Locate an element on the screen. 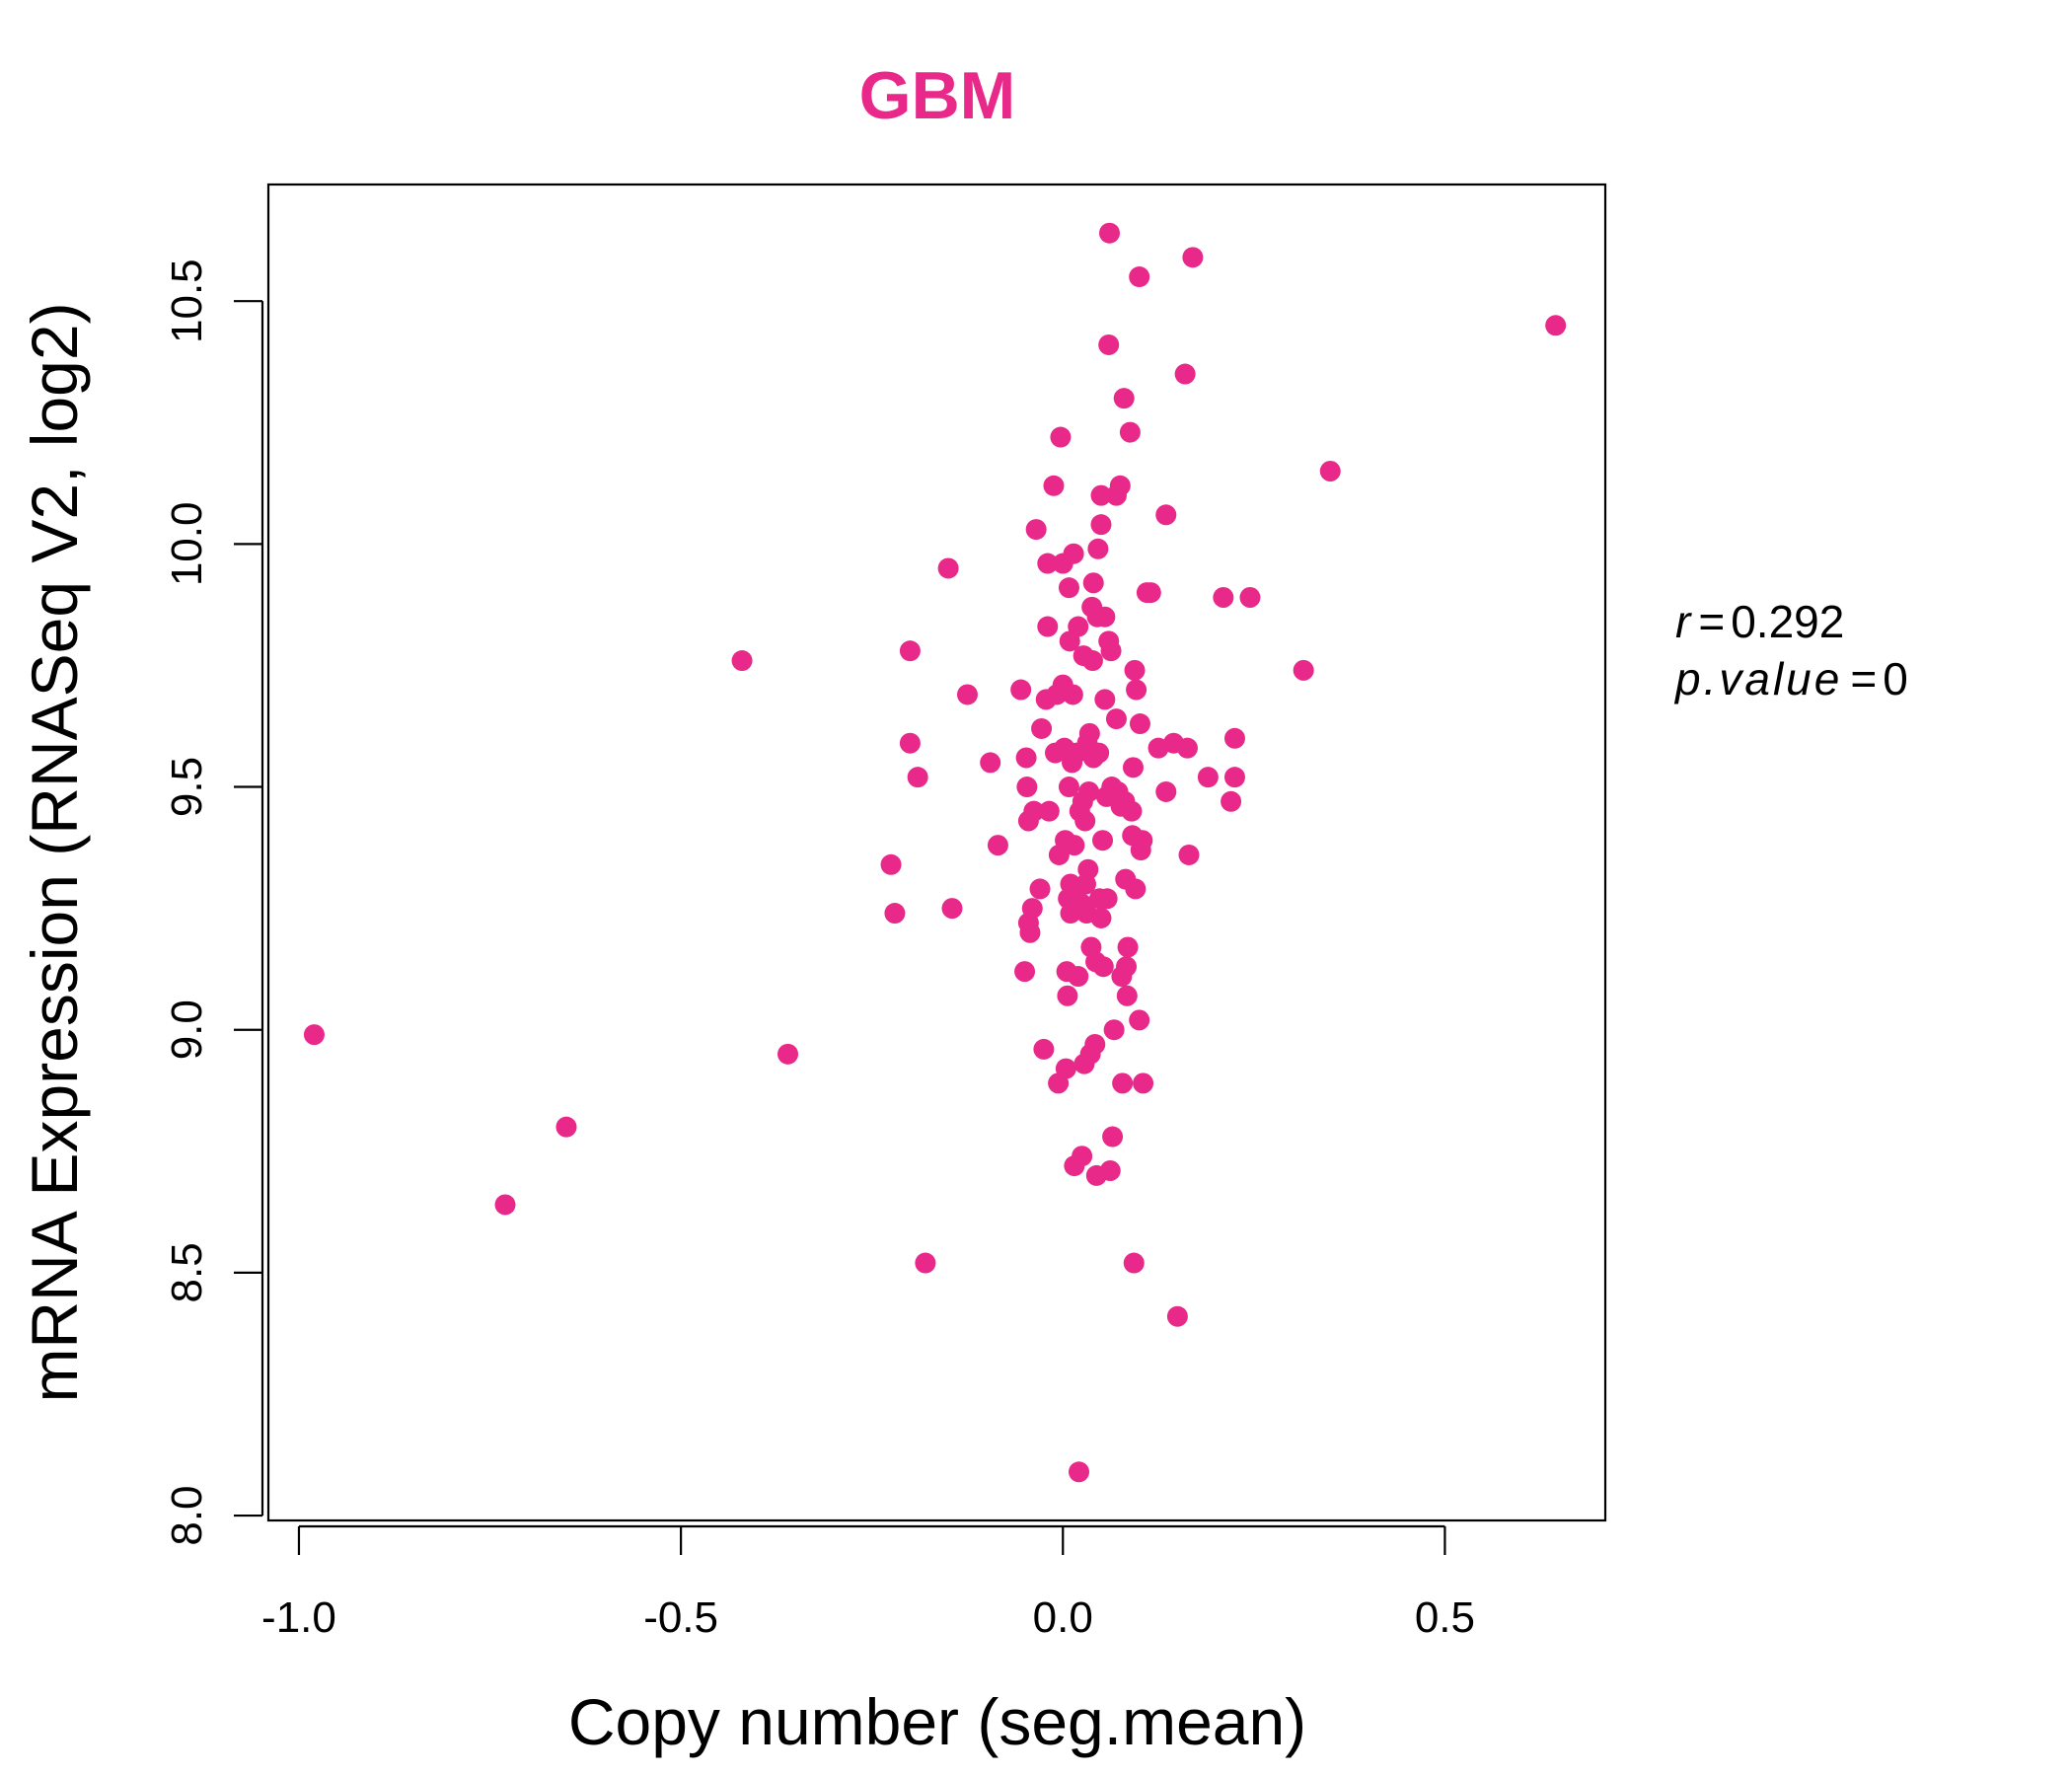  correlation-stat: r = 0.292 is located at coordinates (1759, 621).